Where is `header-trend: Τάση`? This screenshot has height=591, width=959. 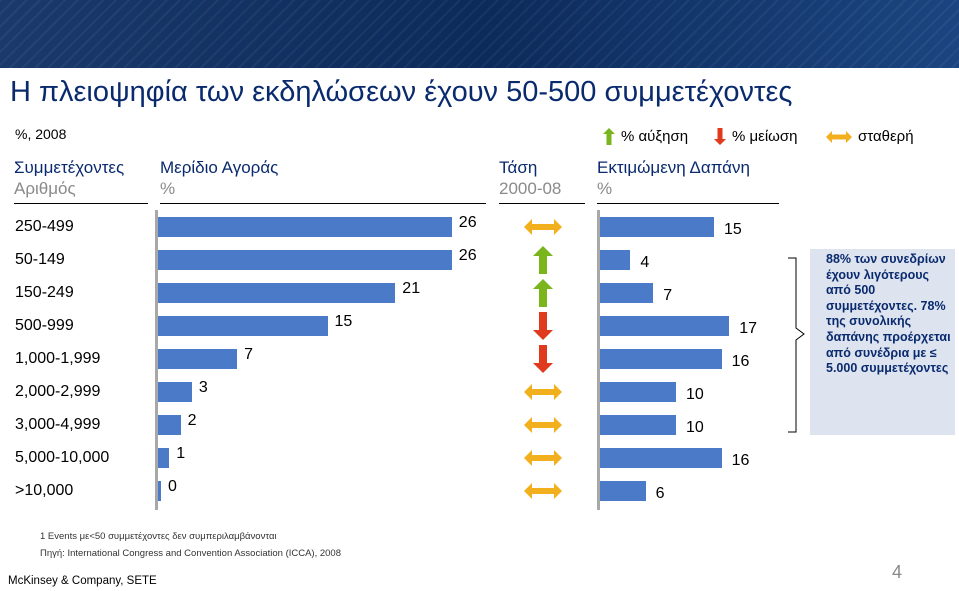
header-trend: Τάση is located at coordinates (518, 167).